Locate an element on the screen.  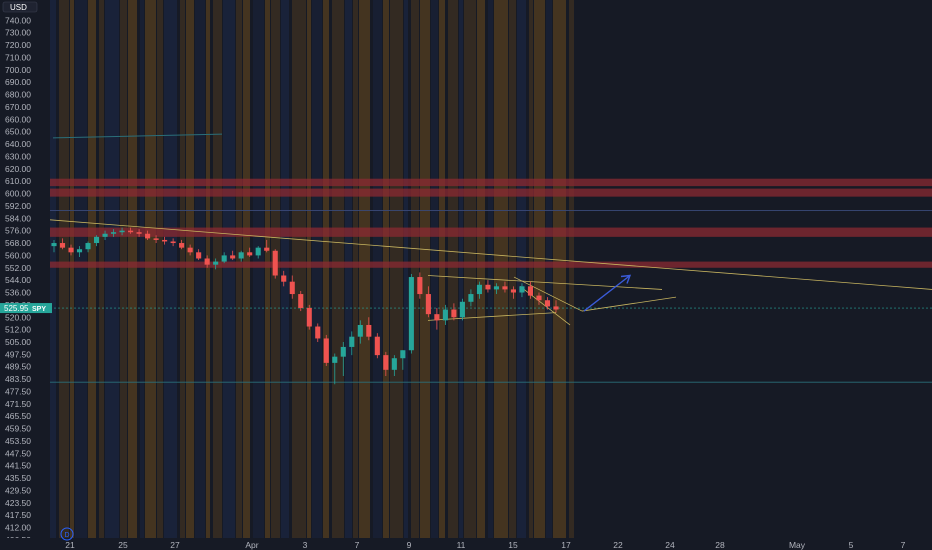
y-axis-tick-label: 520.00 is located at coordinates (18, 317).